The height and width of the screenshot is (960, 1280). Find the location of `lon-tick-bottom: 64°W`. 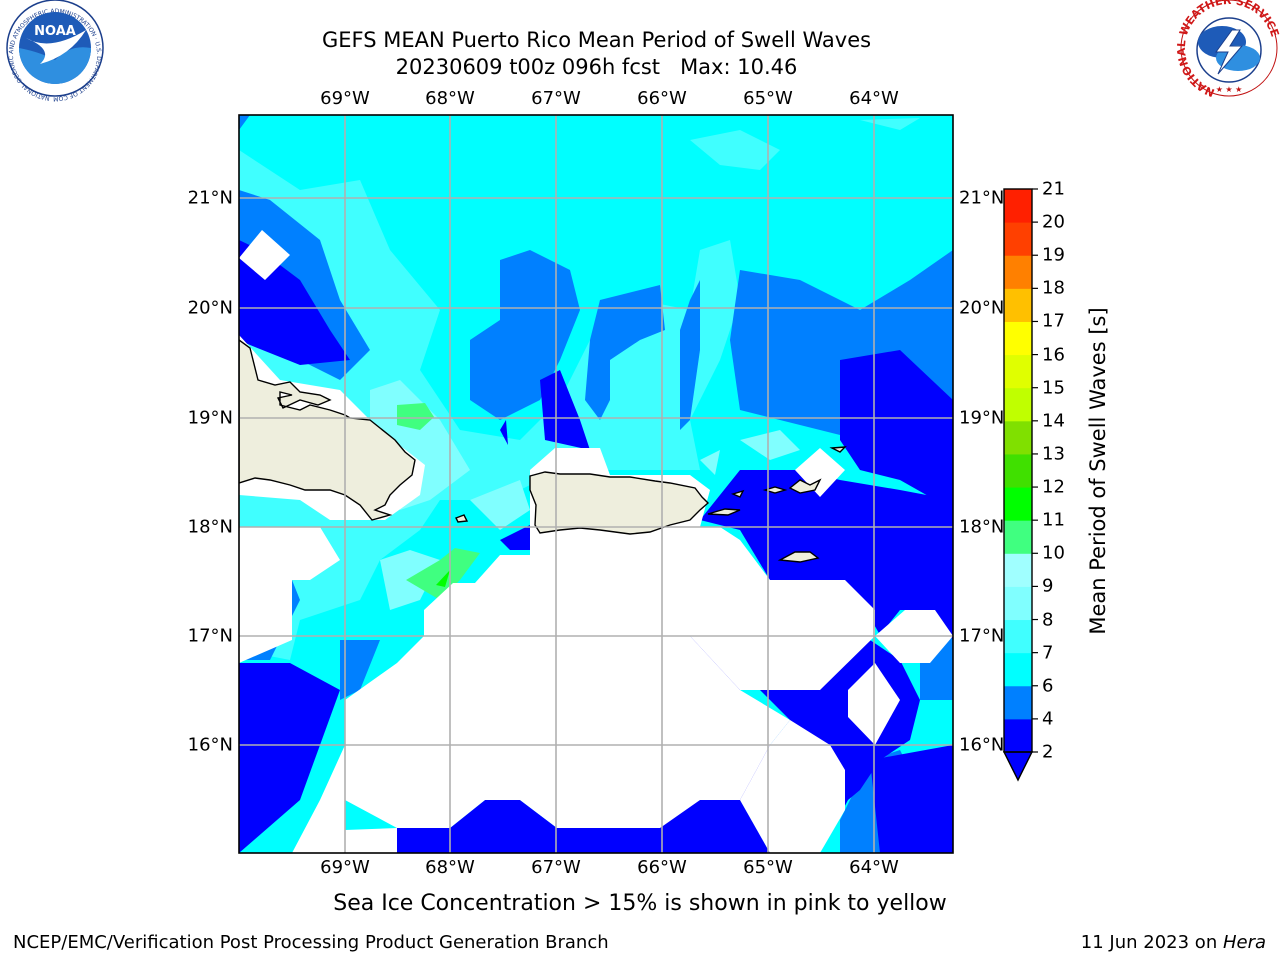

lon-tick-bottom: 64°W is located at coordinates (874, 867).